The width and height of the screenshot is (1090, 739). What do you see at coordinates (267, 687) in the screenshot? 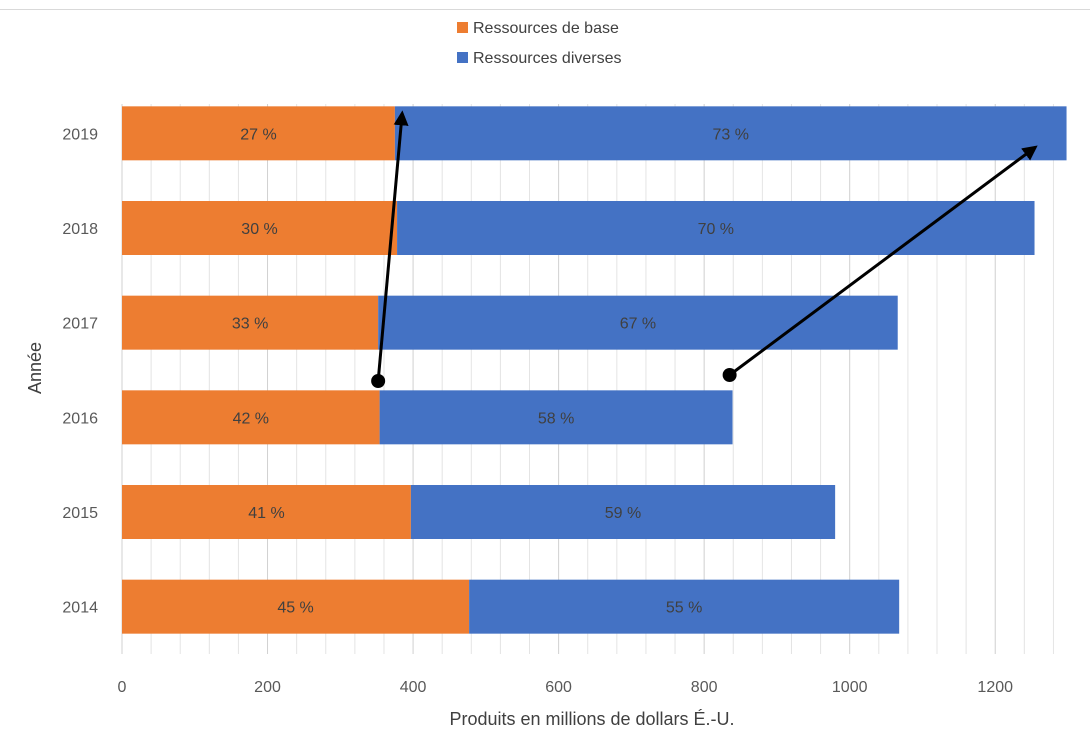
I see `x-tick-label: 200` at bounding box center [267, 687].